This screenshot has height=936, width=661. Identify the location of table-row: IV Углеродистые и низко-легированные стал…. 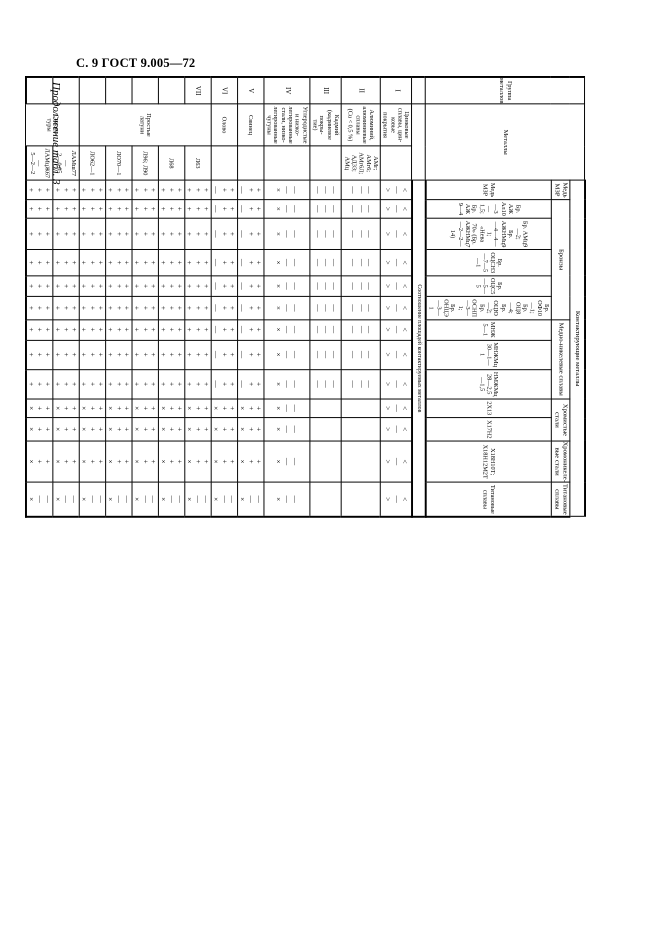
(286, 296).